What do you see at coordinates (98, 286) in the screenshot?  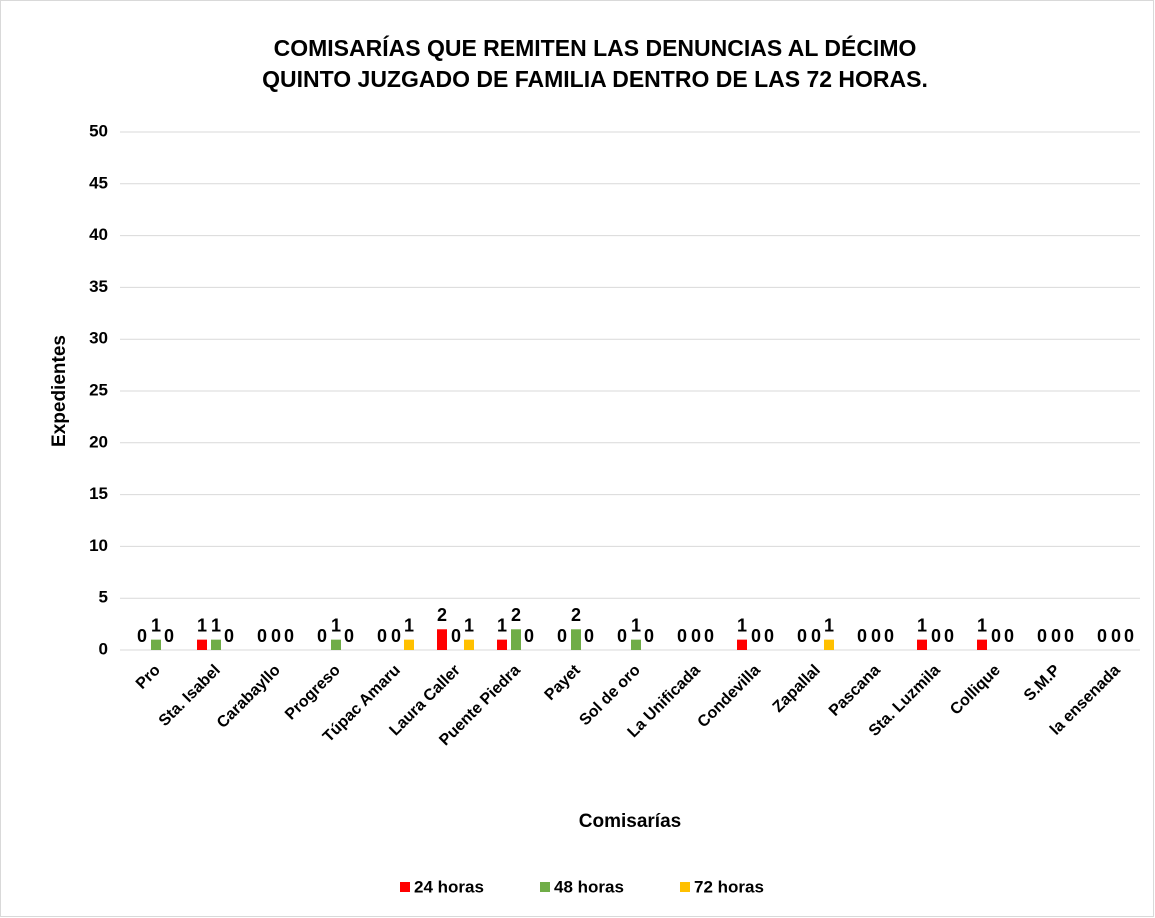 I see `y-tick-label: 35` at bounding box center [98, 286].